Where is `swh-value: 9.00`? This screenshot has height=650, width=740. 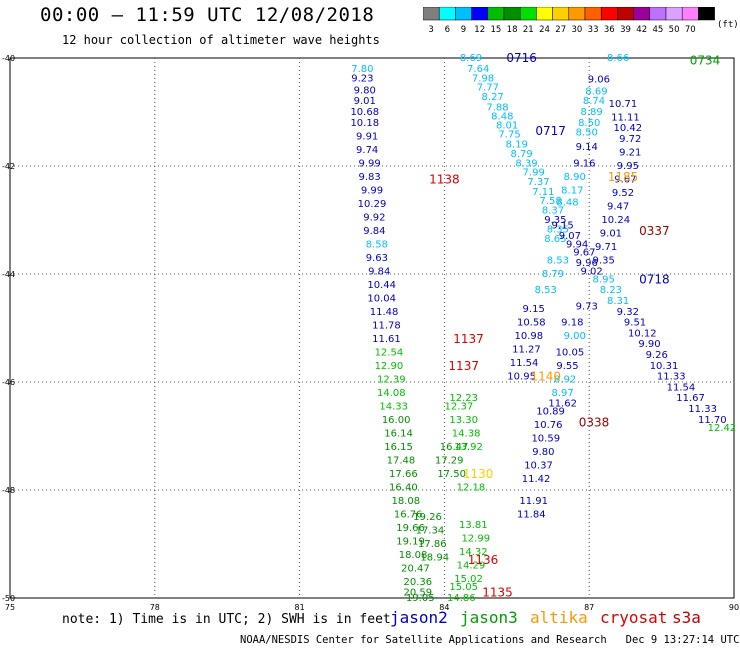 swh-value: 9.00 is located at coordinates (575, 336).